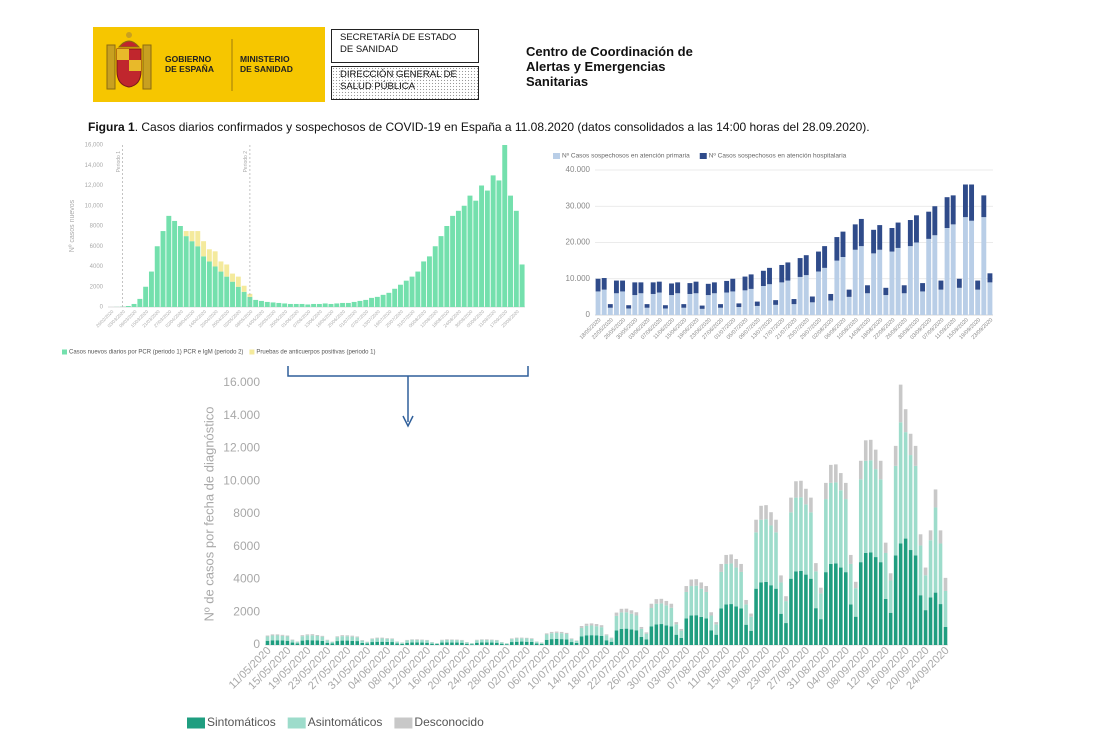 The image size is (1100, 751). What do you see at coordinates (241, 382) in the screenshot?
I see `y-tick-label: 16.000` at bounding box center [241, 382].